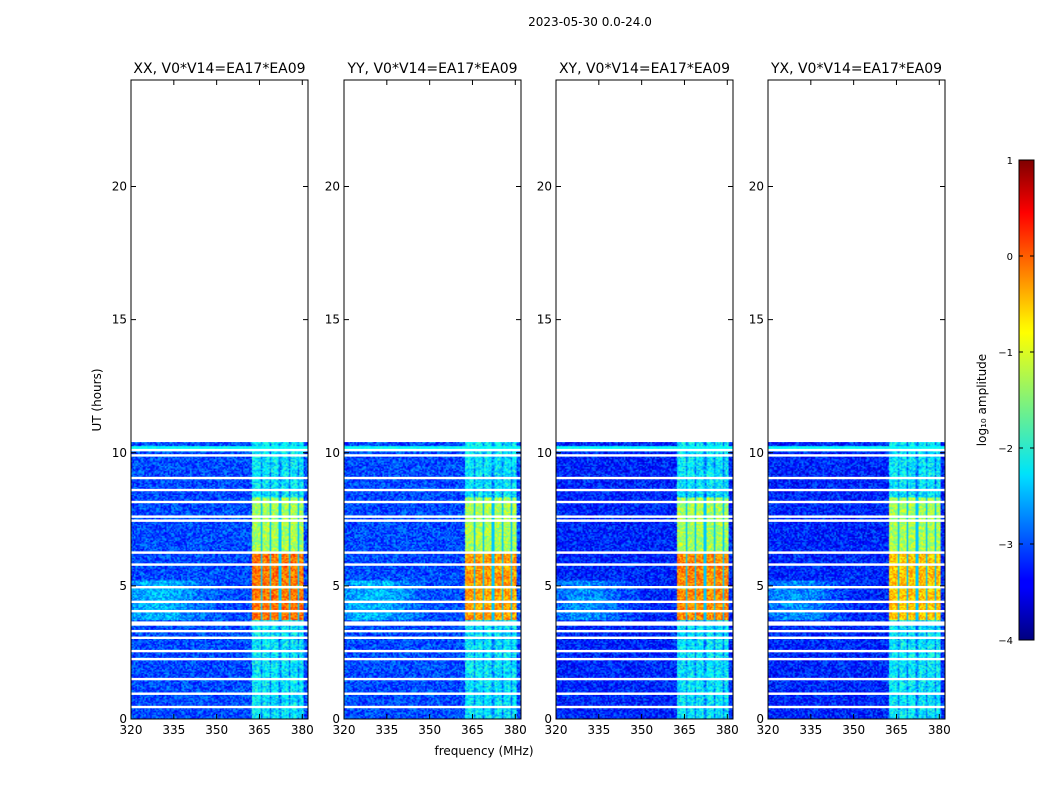 The height and width of the screenshot is (800, 1050). Describe the element at coordinates (590, 22) in the screenshot. I see `figure-suptitle: 2023-05-30 0.0-24.0` at that location.